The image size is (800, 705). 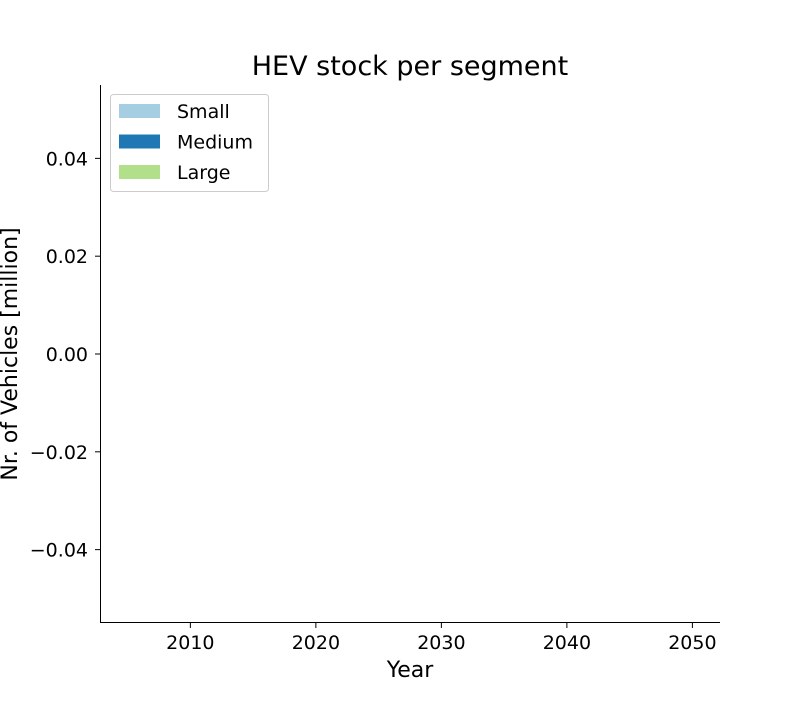 What do you see at coordinates (692, 643) in the screenshot?
I see `x-tick-label: 2050` at bounding box center [692, 643].